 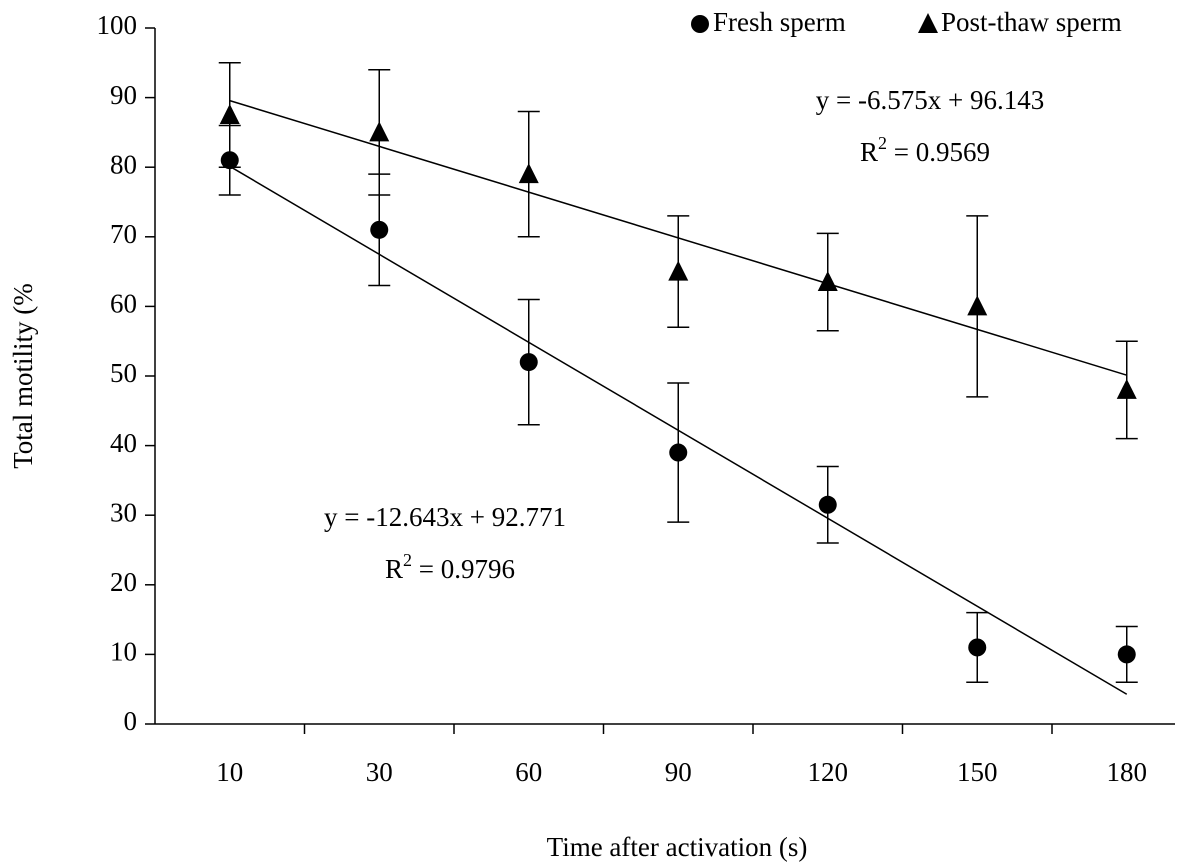 I want to click on trend-equation: y = -12.643x + 92.771, so click(x=445, y=517).